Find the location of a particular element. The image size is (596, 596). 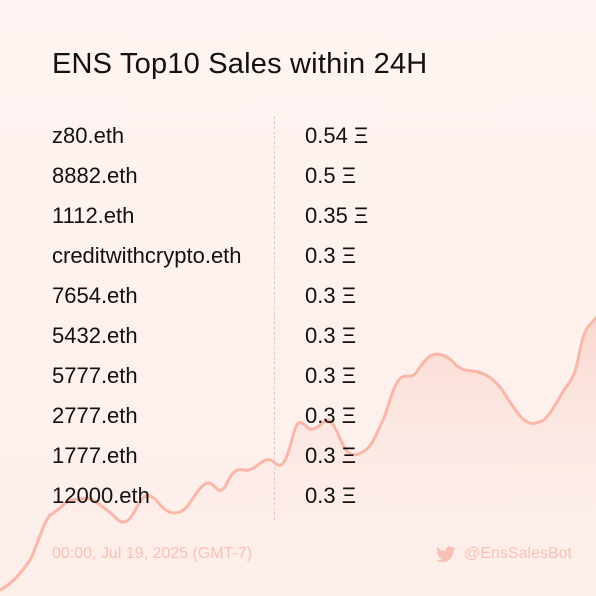

domain-name: 8882.eth is located at coordinates (95, 175).